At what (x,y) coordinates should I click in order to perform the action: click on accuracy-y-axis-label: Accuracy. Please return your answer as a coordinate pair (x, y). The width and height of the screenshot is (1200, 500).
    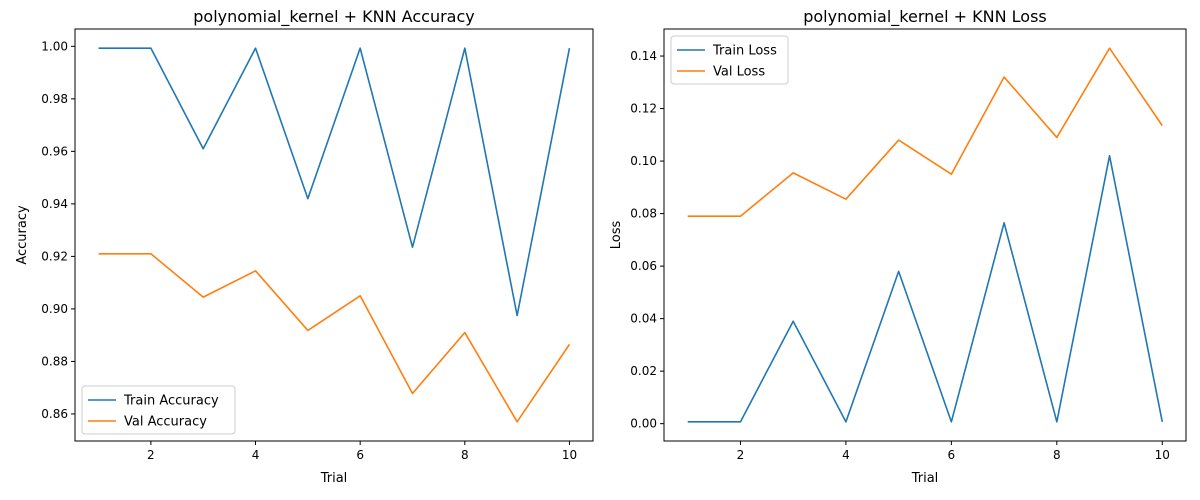
    Looking at the image, I should click on (22, 235).